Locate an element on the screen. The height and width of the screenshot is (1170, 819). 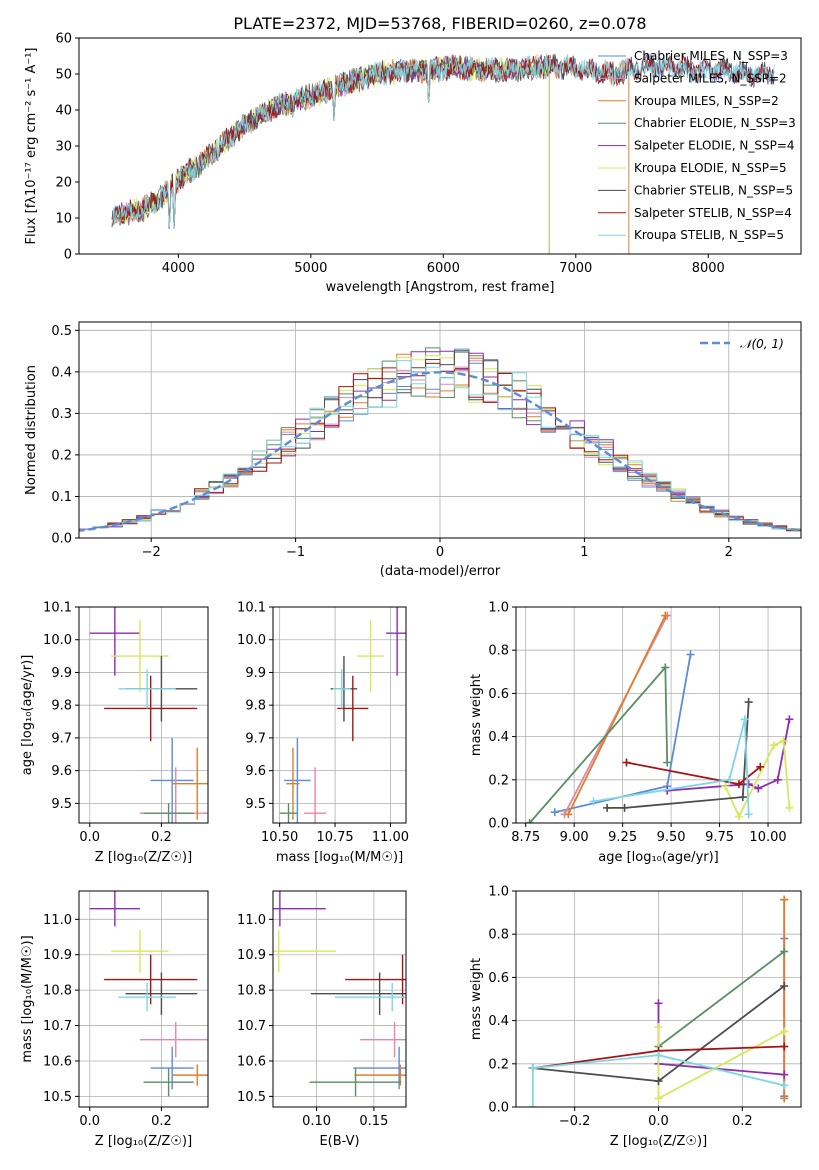
x-tick-label: 9.25 is located at coordinates (622, 837).